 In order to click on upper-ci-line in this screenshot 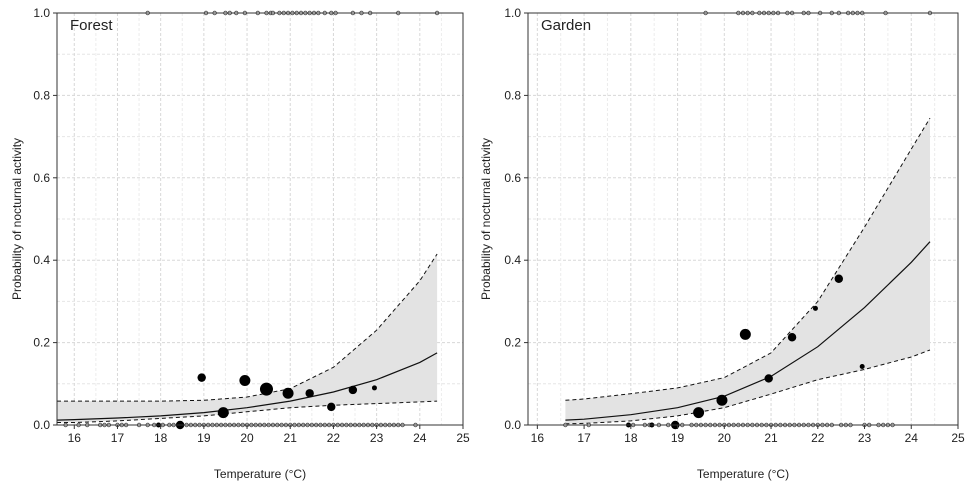, I will do `click(247, 327)`.